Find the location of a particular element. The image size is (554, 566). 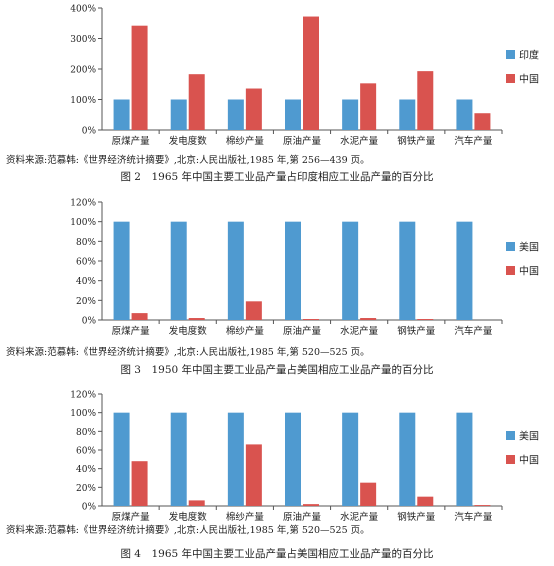

y-tick-label: 400% is located at coordinates (83, 10).